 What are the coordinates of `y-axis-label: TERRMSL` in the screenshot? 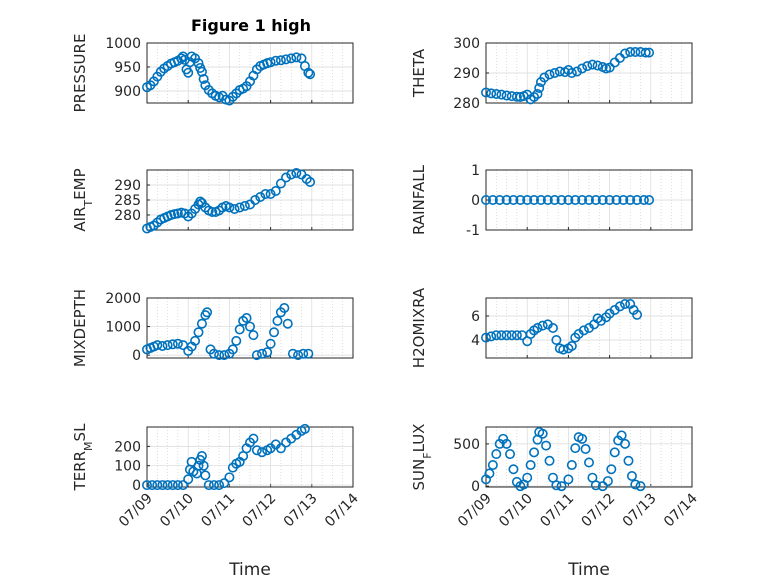 It's located at (83, 457).